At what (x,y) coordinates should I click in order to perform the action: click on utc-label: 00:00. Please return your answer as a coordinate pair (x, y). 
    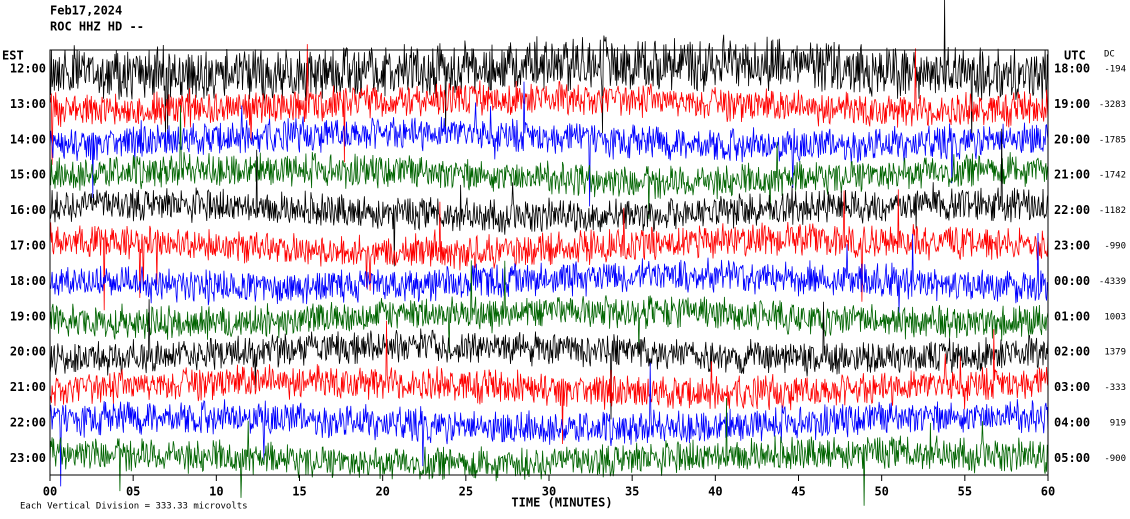
    Looking at the image, I should click on (1072, 281).